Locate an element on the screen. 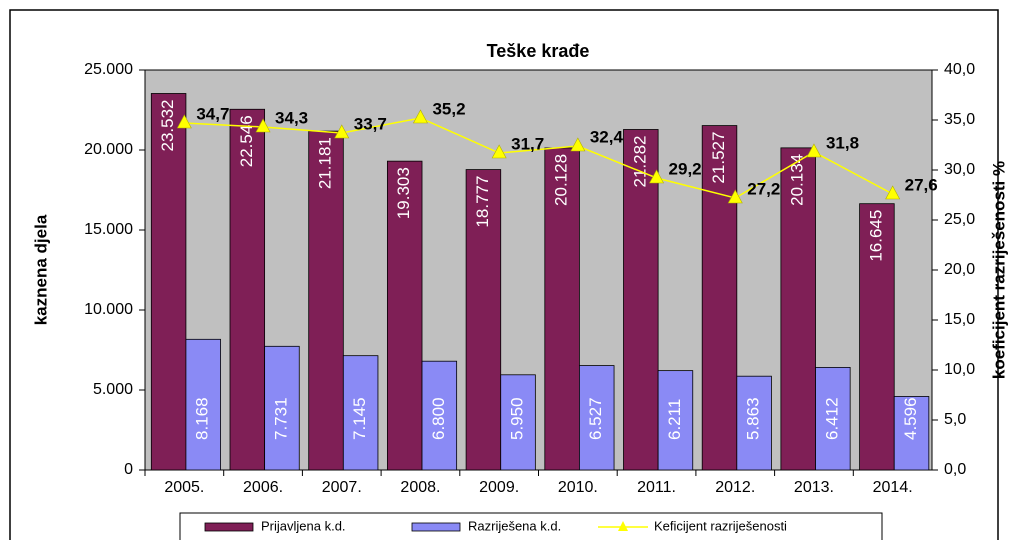 The height and width of the screenshot is (540, 1010). bar-value-label: 22.546 is located at coordinates (246, 141).